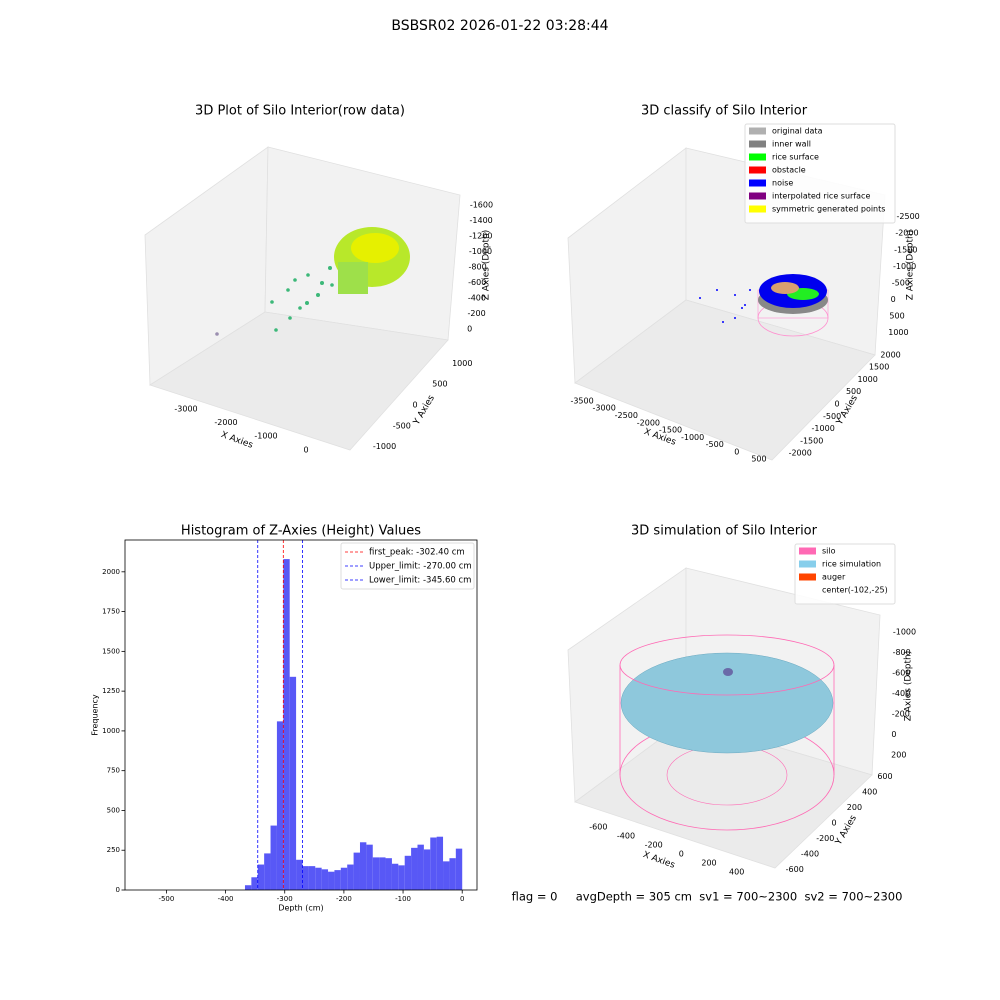  What do you see at coordinates (274, 301) in the screenshot?
I see `scatter-points` at bounding box center [274, 301].